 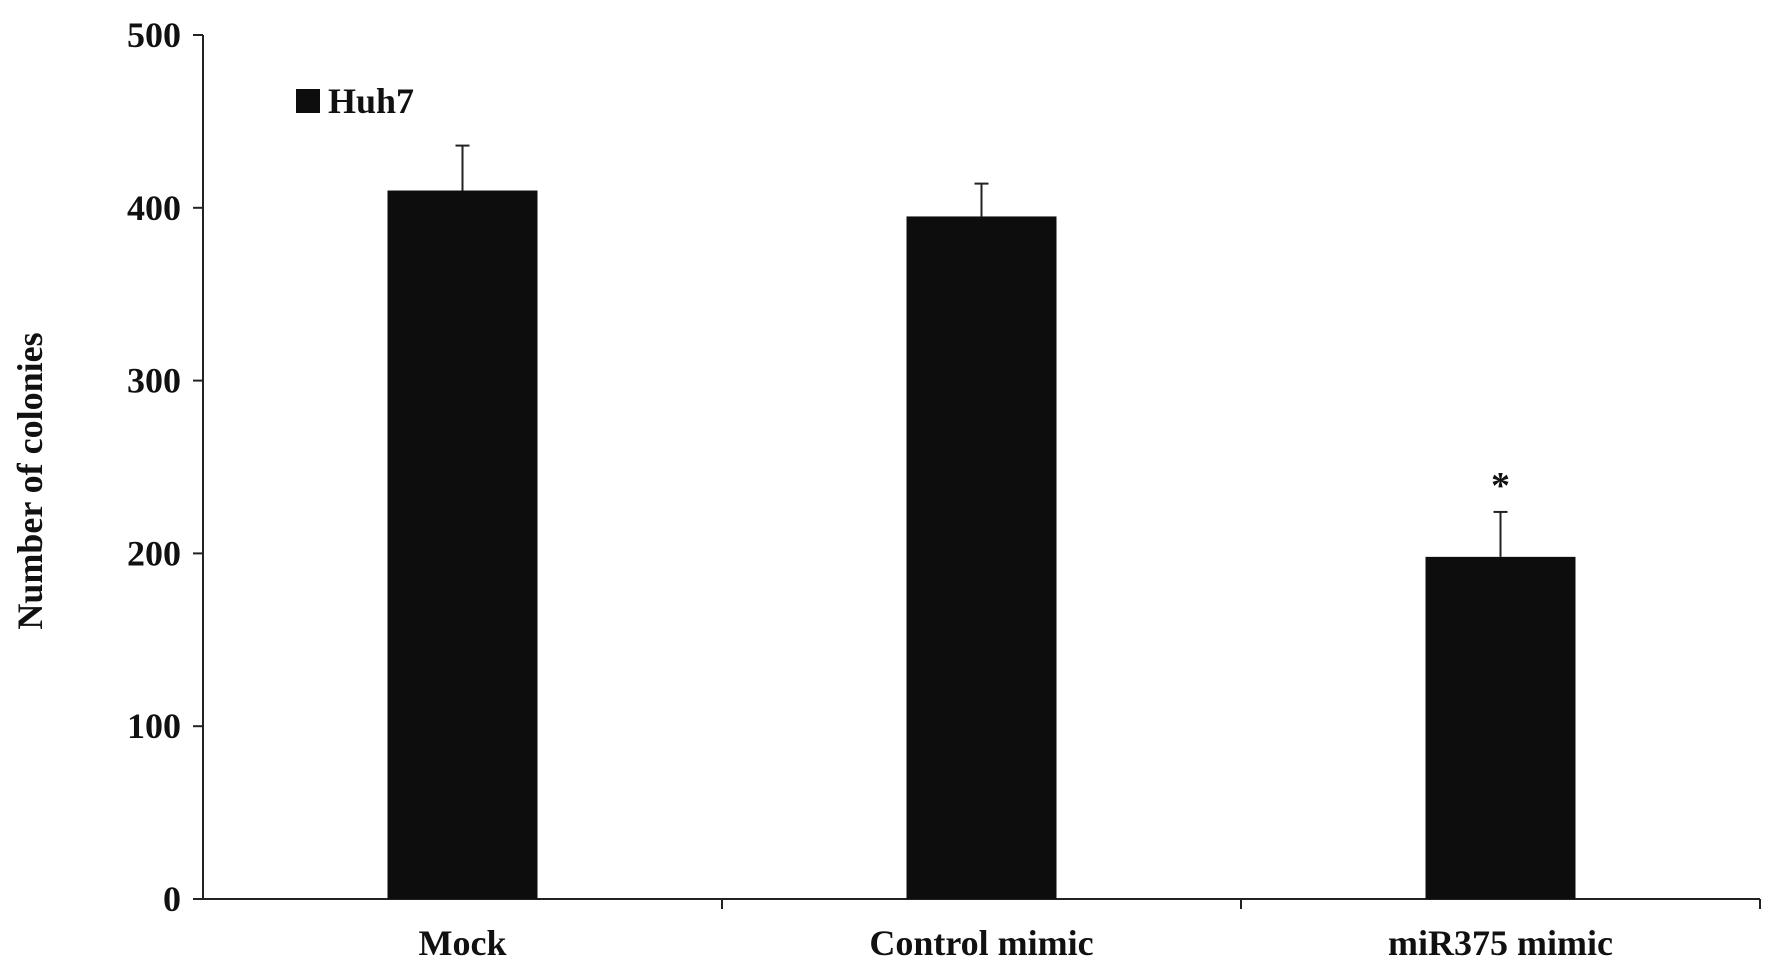 What do you see at coordinates (154, 726) in the screenshot?
I see `y-tick-label: 100` at bounding box center [154, 726].